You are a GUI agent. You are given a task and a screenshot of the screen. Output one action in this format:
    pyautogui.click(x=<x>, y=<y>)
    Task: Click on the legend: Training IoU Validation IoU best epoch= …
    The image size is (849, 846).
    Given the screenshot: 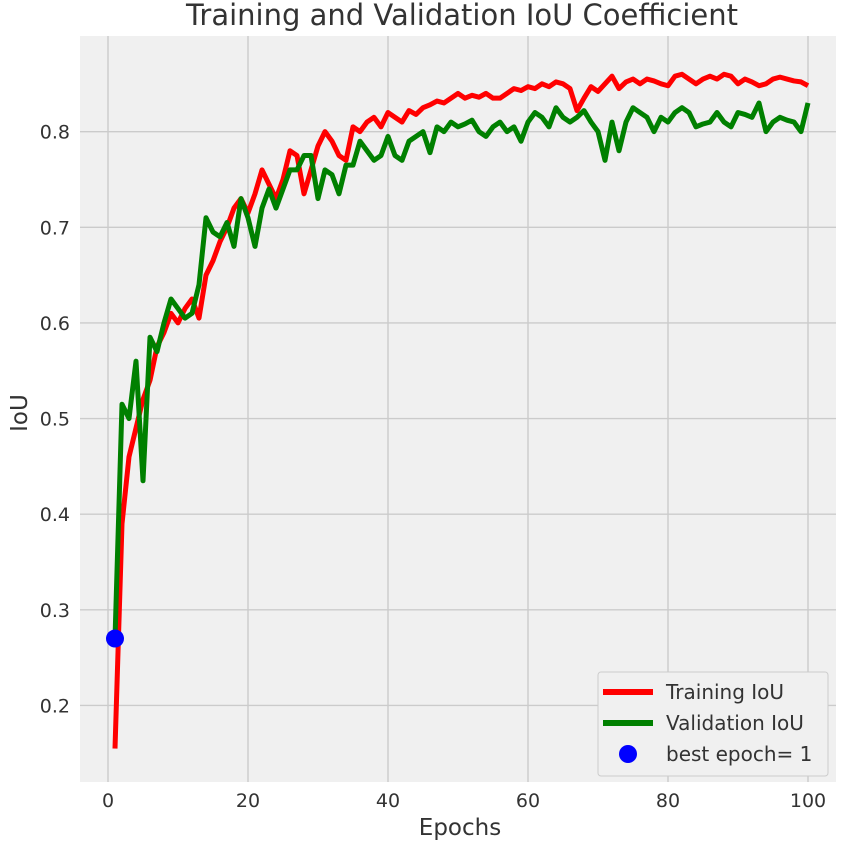 What is the action you would take?
    pyautogui.click(x=713, y=724)
    